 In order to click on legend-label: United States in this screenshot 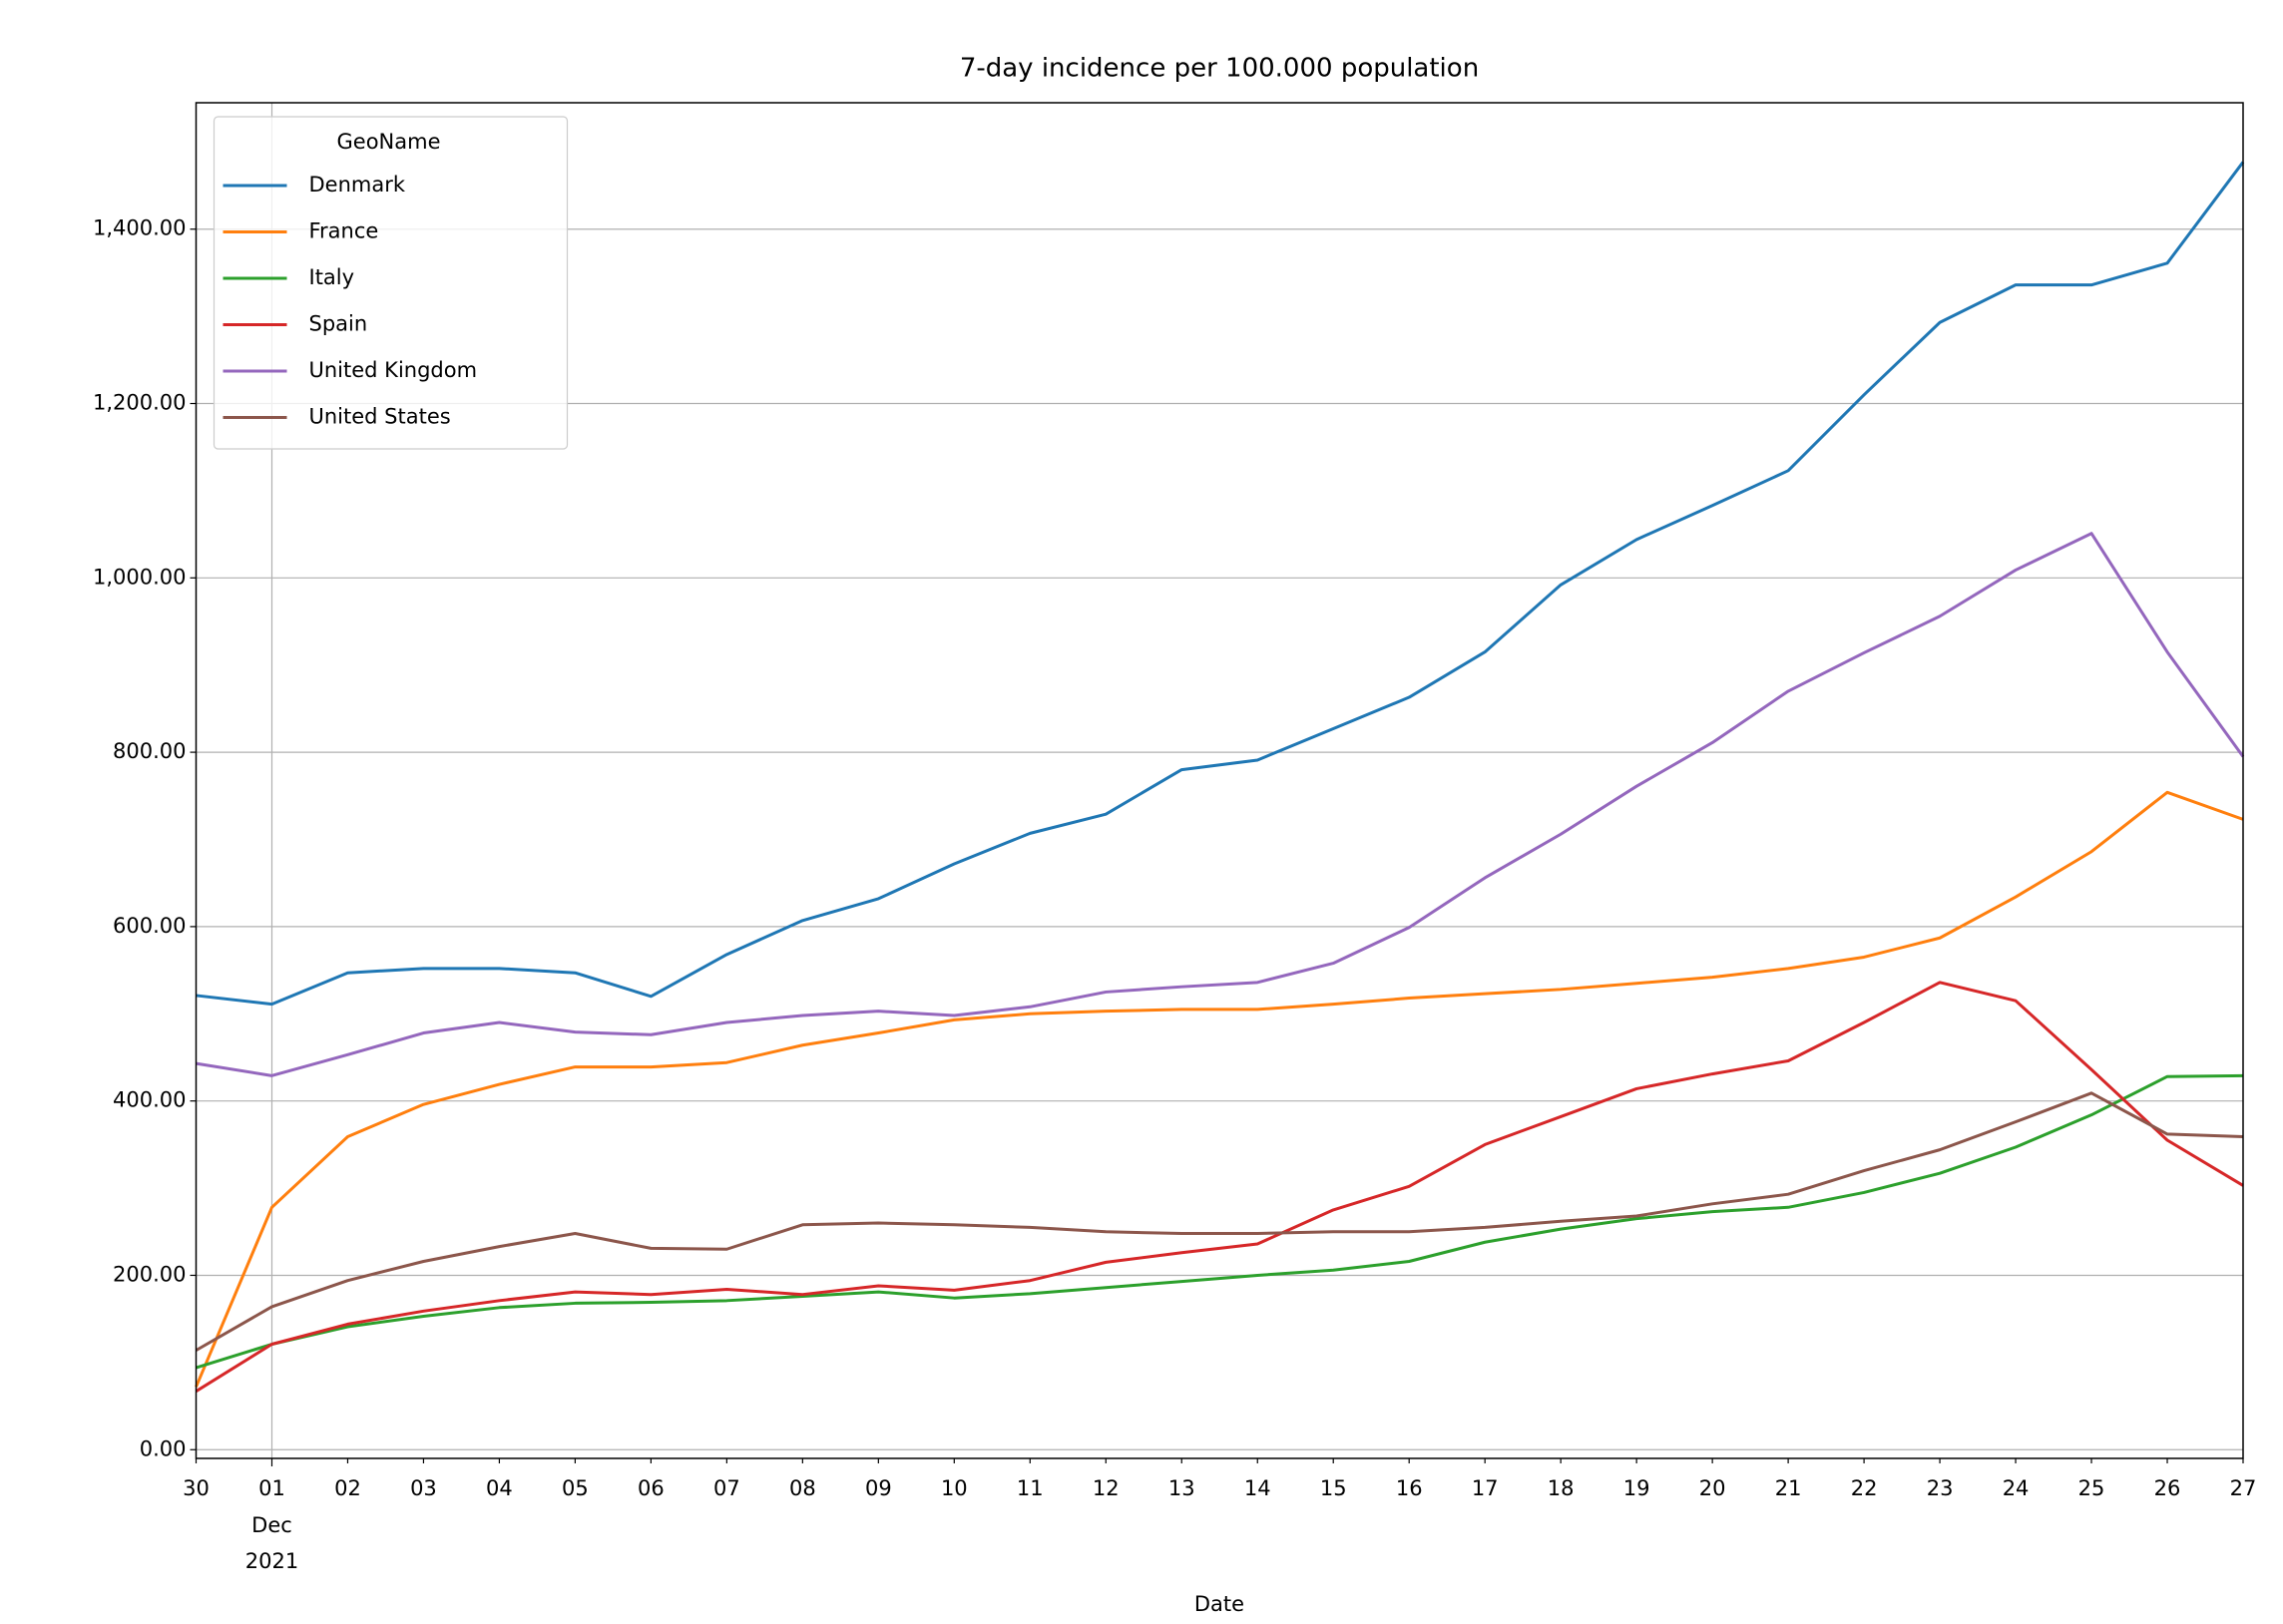, I will do `click(380, 417)`.